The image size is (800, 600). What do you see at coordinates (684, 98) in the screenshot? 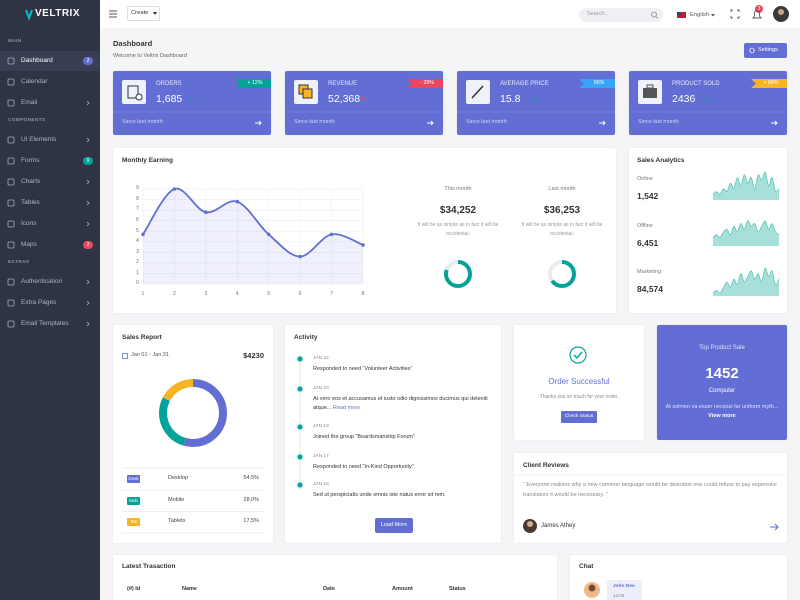
I see `stat-value: 2436` at bounding box center [684, 98].